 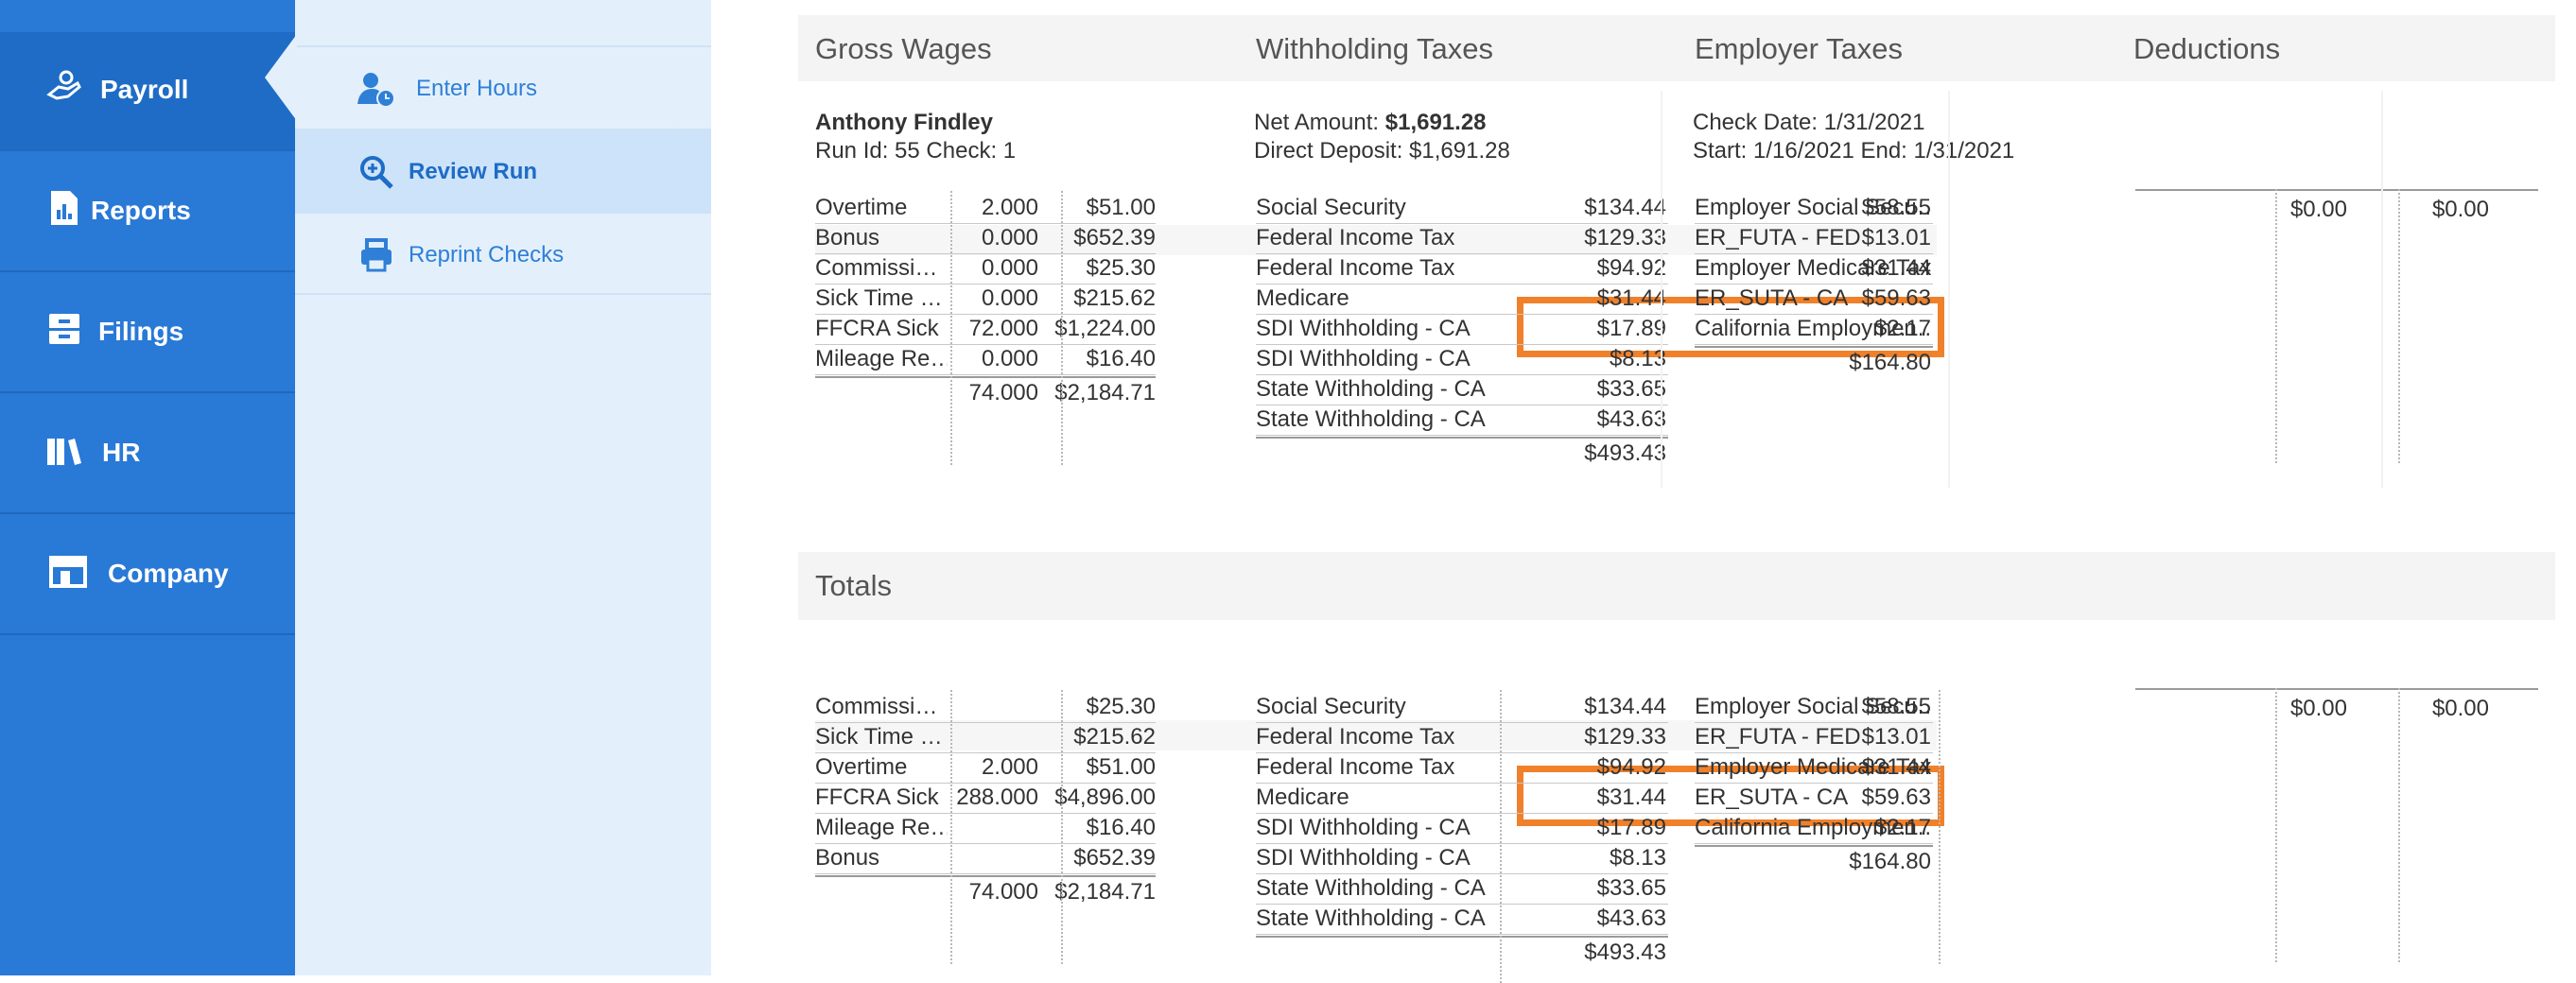 I want to click on net-amount-value: $1,691.28, so click(x=1435, y=122).